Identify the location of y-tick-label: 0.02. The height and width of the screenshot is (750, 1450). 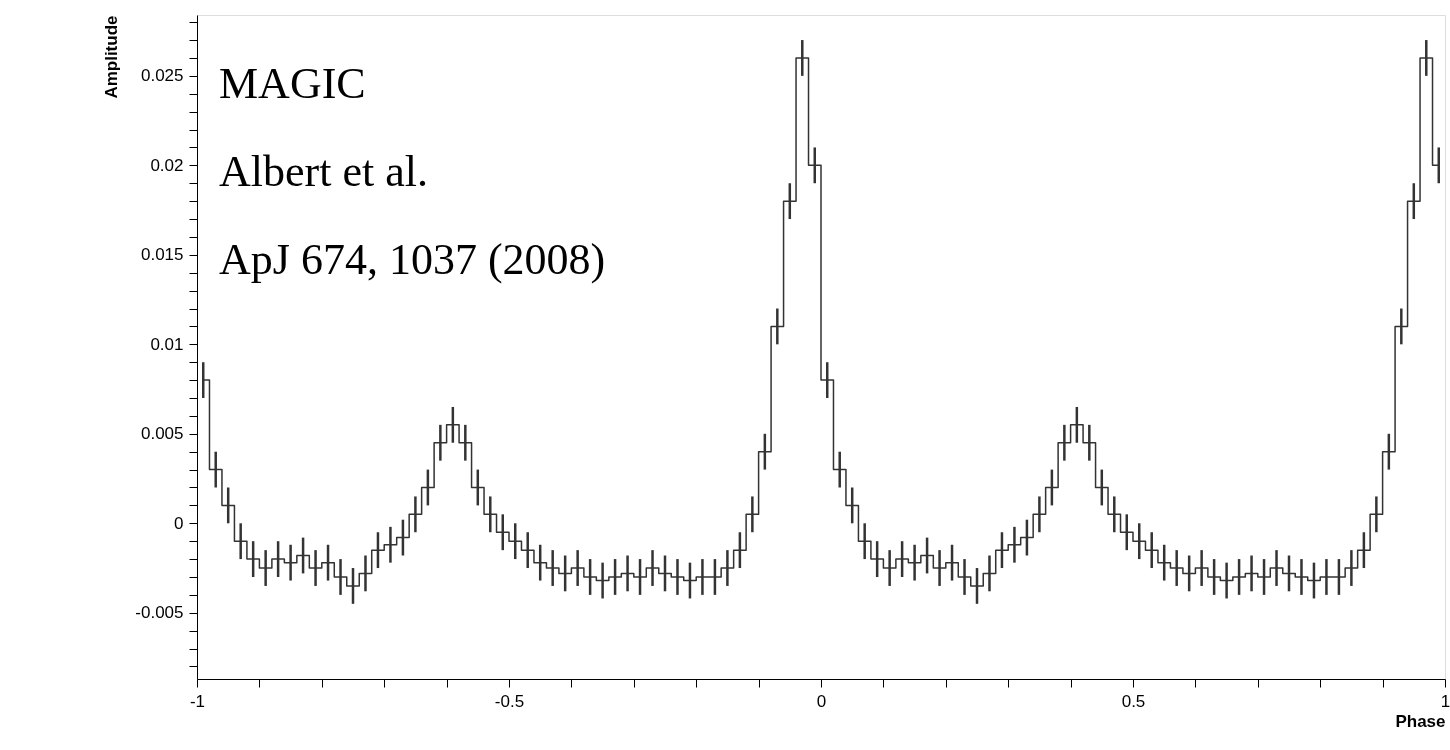
(167, 165).